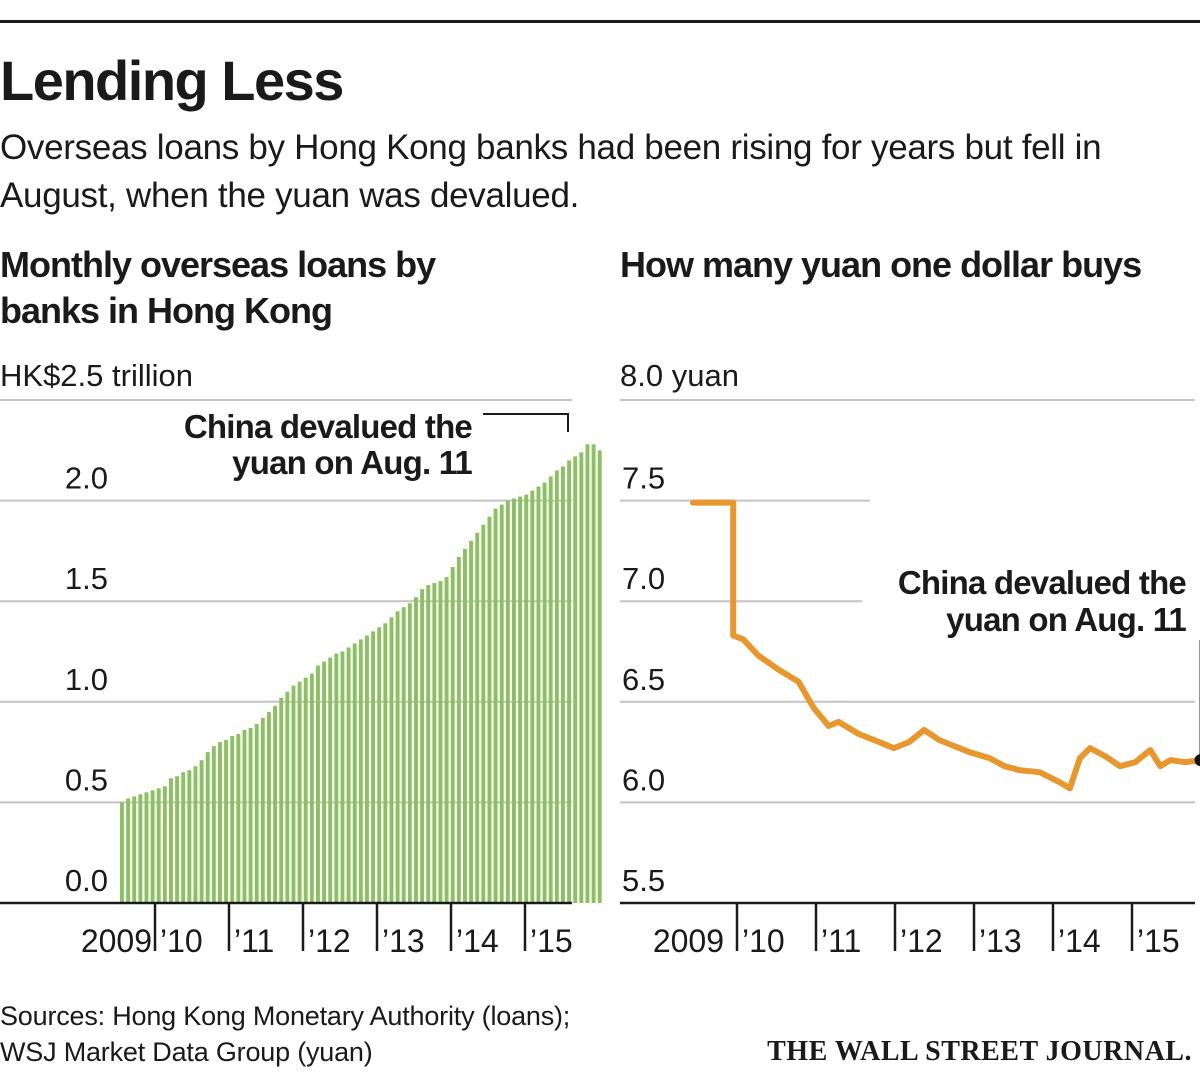  Describe the element at coordinates (526, 422) in the screenshot. I see `annotation-leader` at that location.